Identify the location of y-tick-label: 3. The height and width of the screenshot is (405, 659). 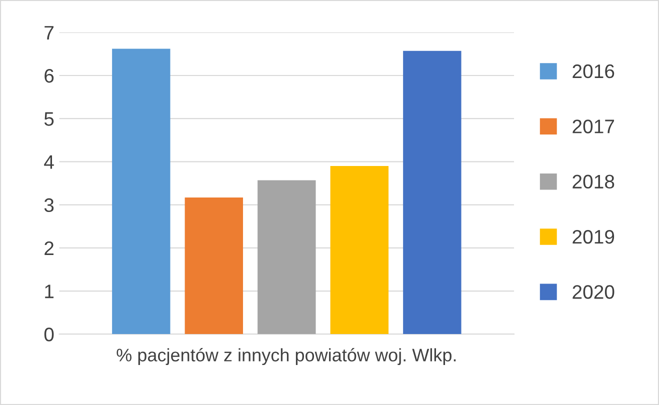
(49, 205).